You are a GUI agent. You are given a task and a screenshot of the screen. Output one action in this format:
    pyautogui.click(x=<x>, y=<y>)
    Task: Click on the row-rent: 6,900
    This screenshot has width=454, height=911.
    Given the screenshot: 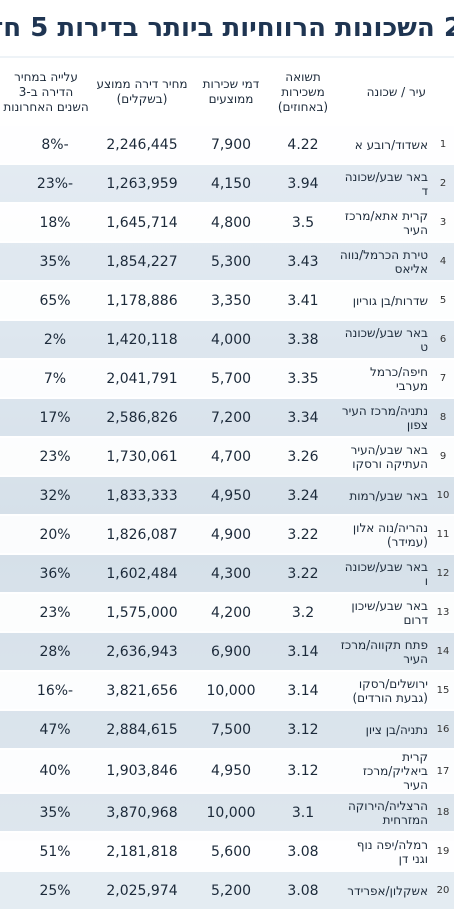 What is the action you would take?
    pyautogui.click(x=231, y=652)
    